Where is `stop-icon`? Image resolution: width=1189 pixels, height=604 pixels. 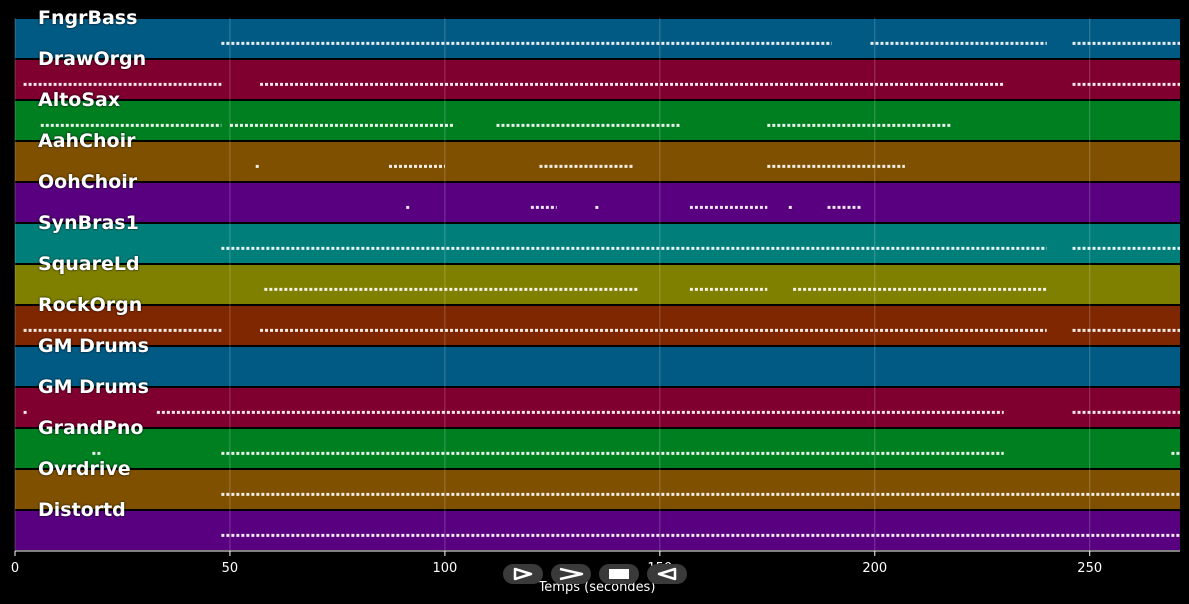
stop-icon is located at coordinates (619, 574).